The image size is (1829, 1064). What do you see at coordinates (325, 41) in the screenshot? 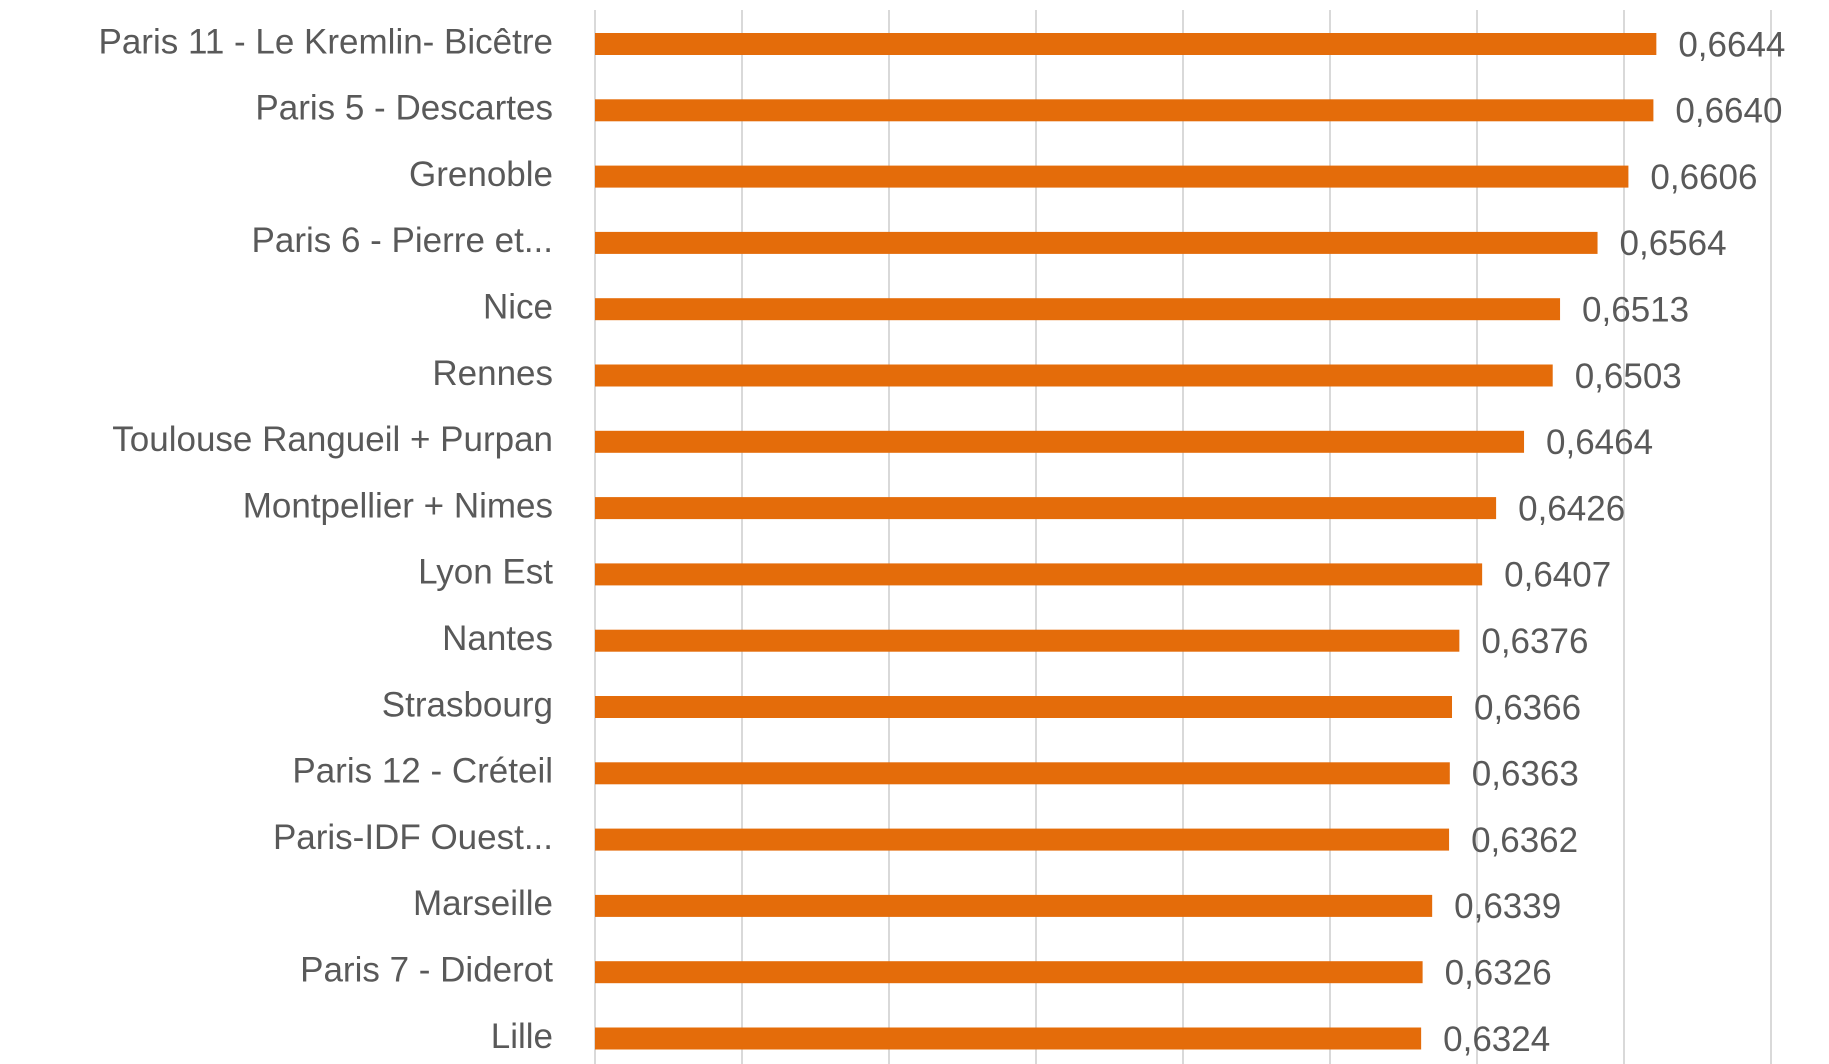
I see `y-tick-label: Paris 11 - Le Kremlin- Bicêtre` at bounding box center [325, 41].